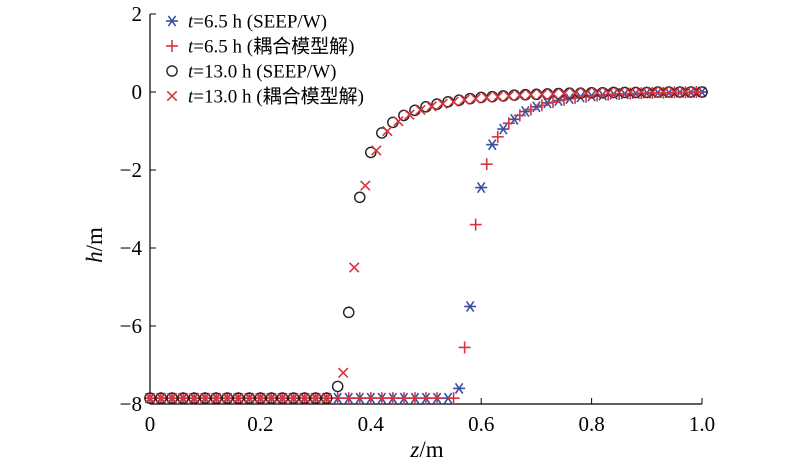 The height and width of the screenshot is (469, 800). I want to click on legend-label: t=13.0 h (SEEP/W), so click(262, 72).